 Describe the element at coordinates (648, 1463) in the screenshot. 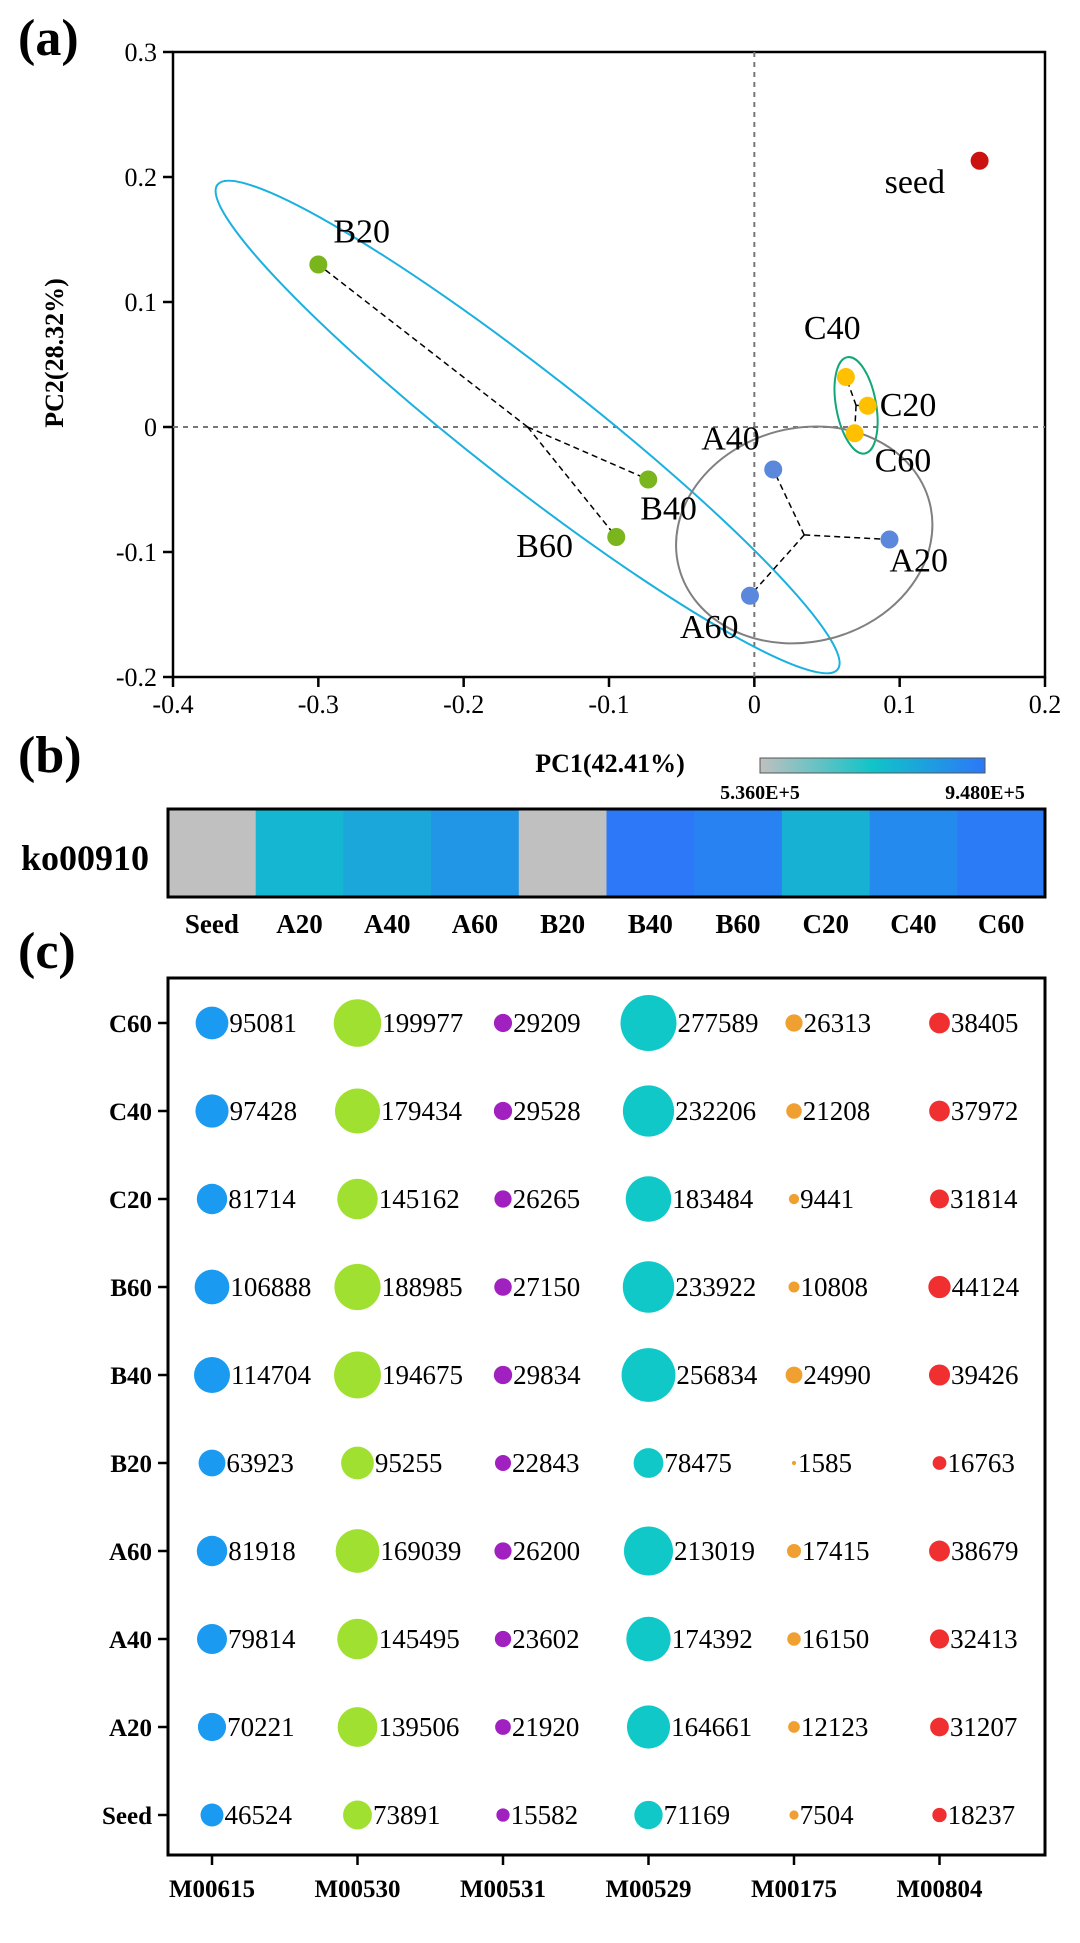

I see `bubble-b20-m00529` at that location.